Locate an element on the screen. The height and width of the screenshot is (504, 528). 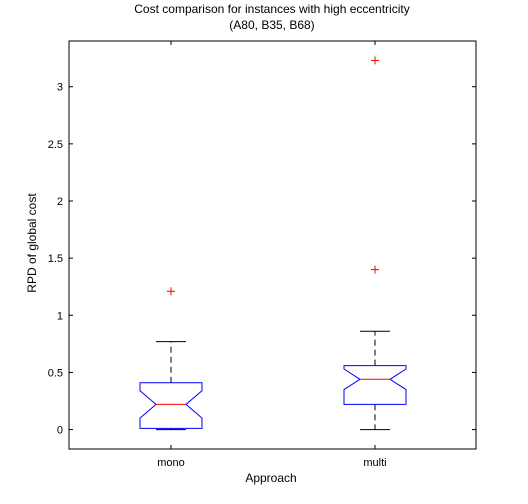
x-tick-label: multi is located at coordinates (374, 463).